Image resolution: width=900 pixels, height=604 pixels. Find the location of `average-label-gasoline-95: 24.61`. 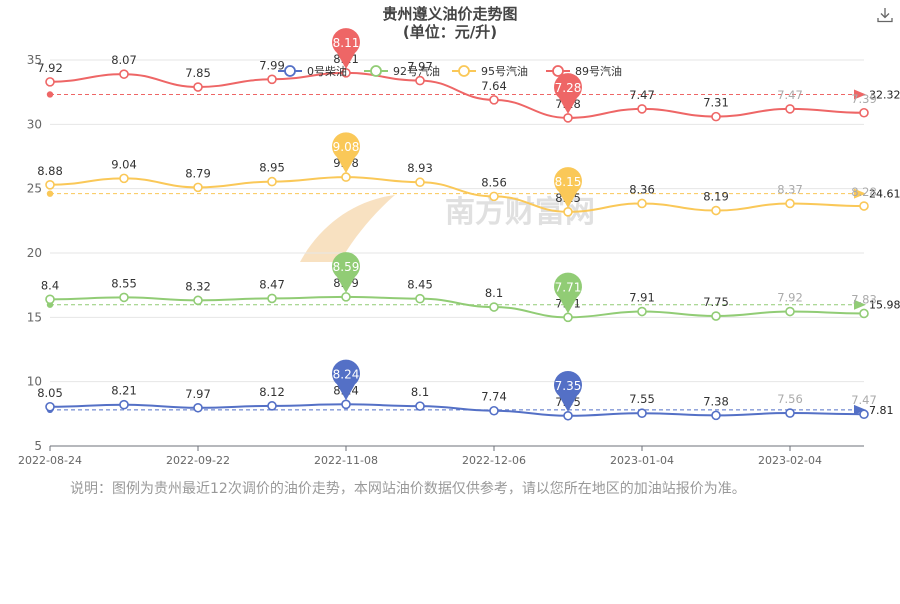

average-label-gasoline-95: 24.61 is located at coordinates (884, 194).